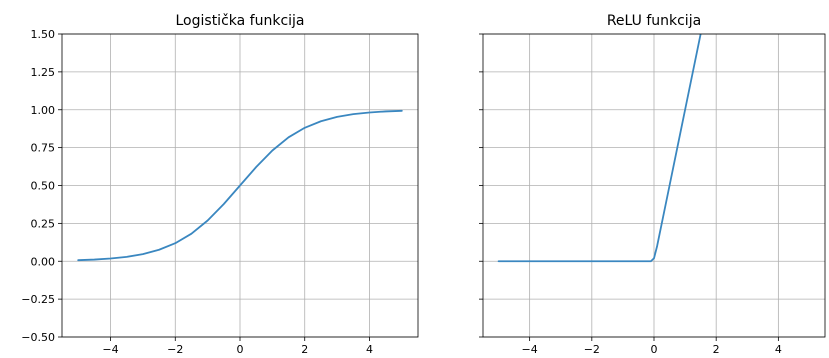 This screenshot has width=829, height=358. What do you see at coordinates (43, 72) in the screenshot?
I see `y-tick-label: 1.25` at bounding box center [43, 72].